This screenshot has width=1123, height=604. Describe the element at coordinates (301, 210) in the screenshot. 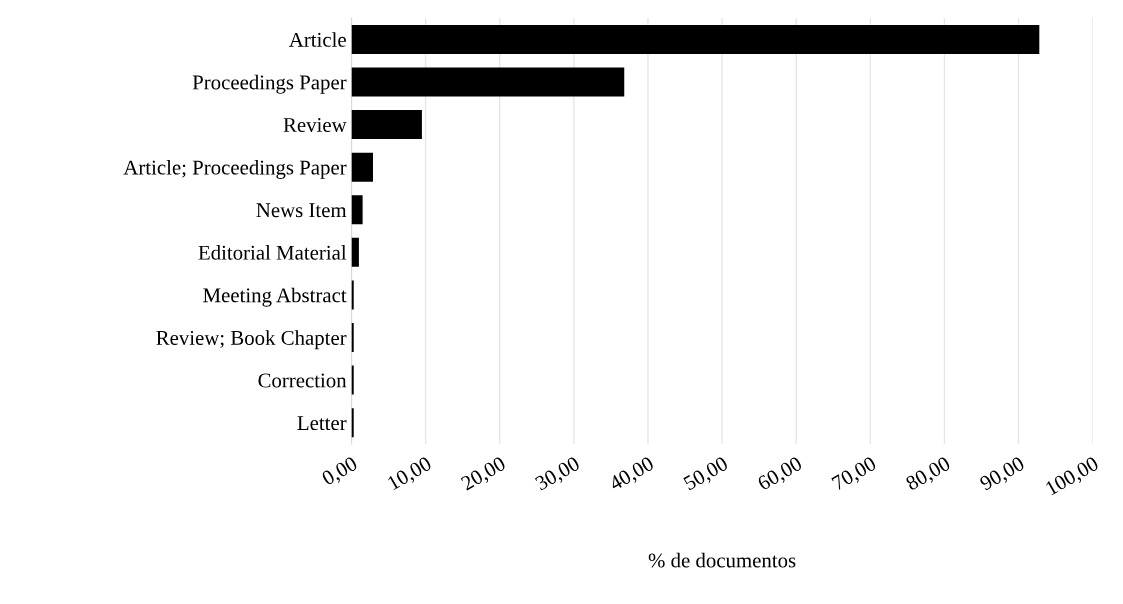

I see `y-tick-label: News Item` at that location.